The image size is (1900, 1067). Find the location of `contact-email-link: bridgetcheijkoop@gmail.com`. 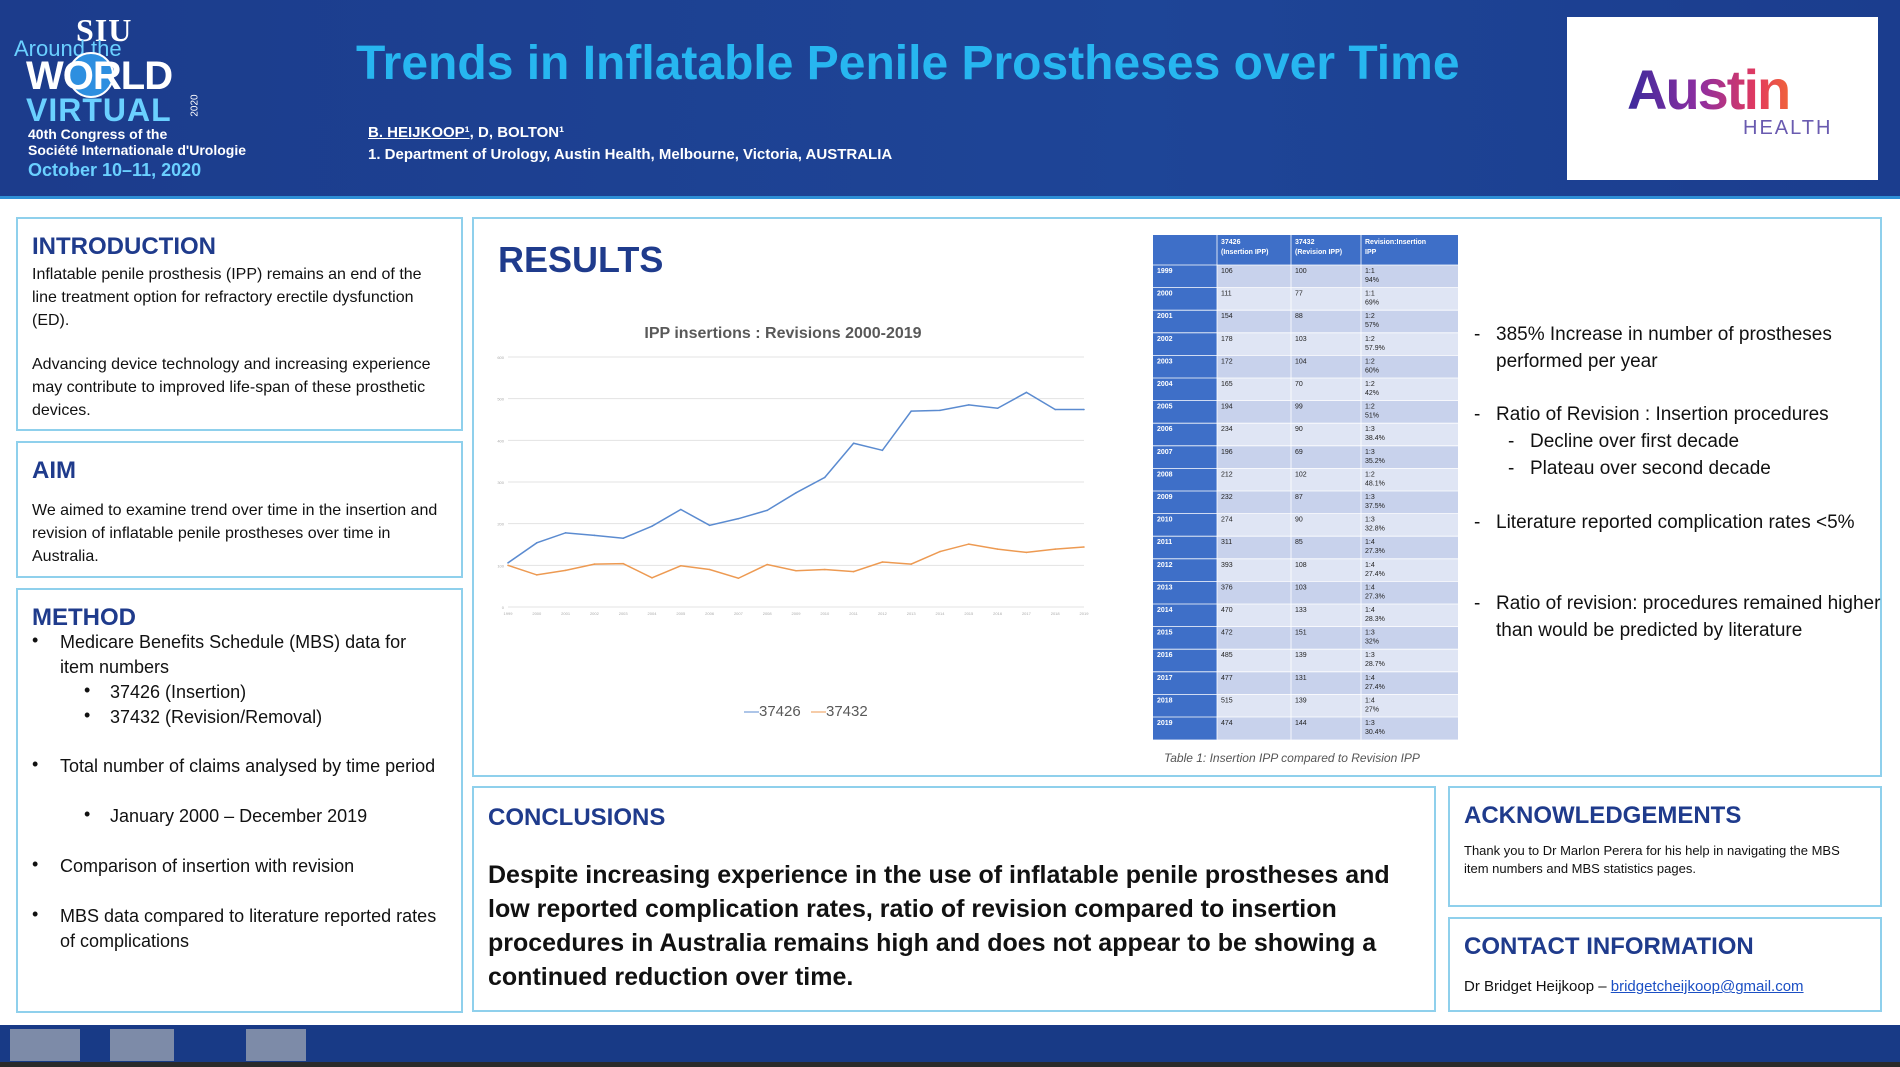

contact-email-link: bridgetcheijkoop@gmail.com is located at coordinates (1707, 986).